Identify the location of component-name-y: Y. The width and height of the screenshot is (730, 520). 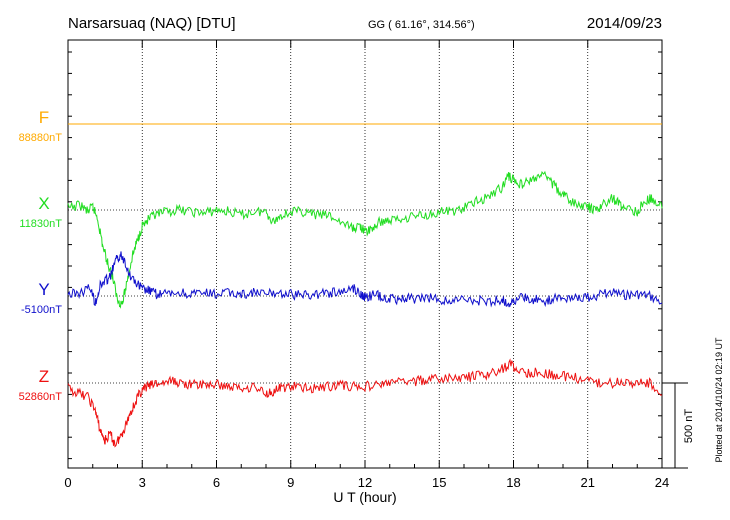
(43, 289).